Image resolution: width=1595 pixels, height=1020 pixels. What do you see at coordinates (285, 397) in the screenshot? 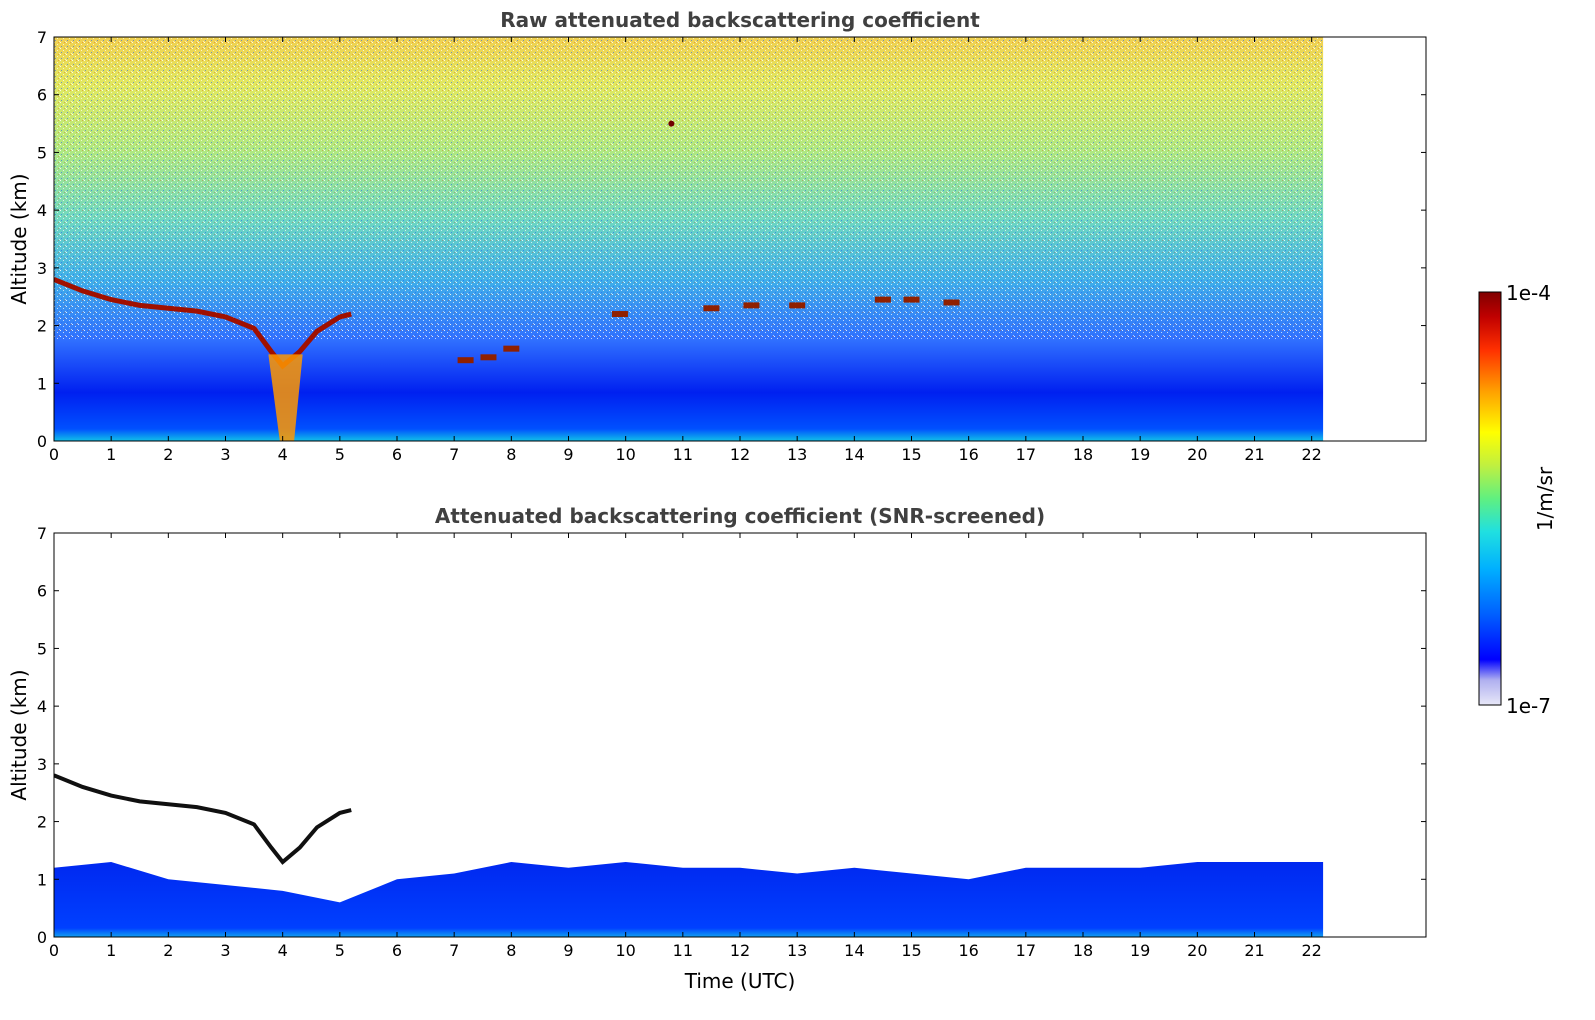
I see `precipitation-shaft` at bounding box center [285, 397].